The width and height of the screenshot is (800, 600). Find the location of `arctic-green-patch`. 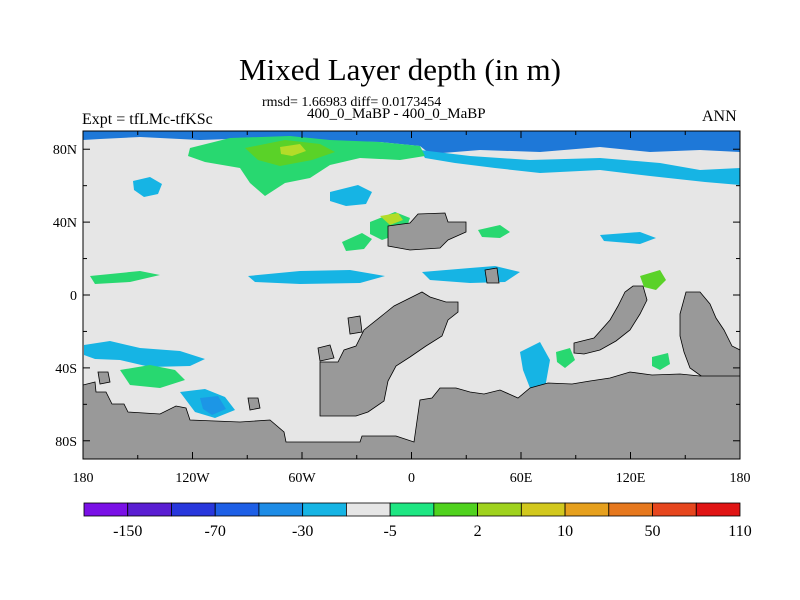

arctic-green-patch is located at coordinates (306, 166).